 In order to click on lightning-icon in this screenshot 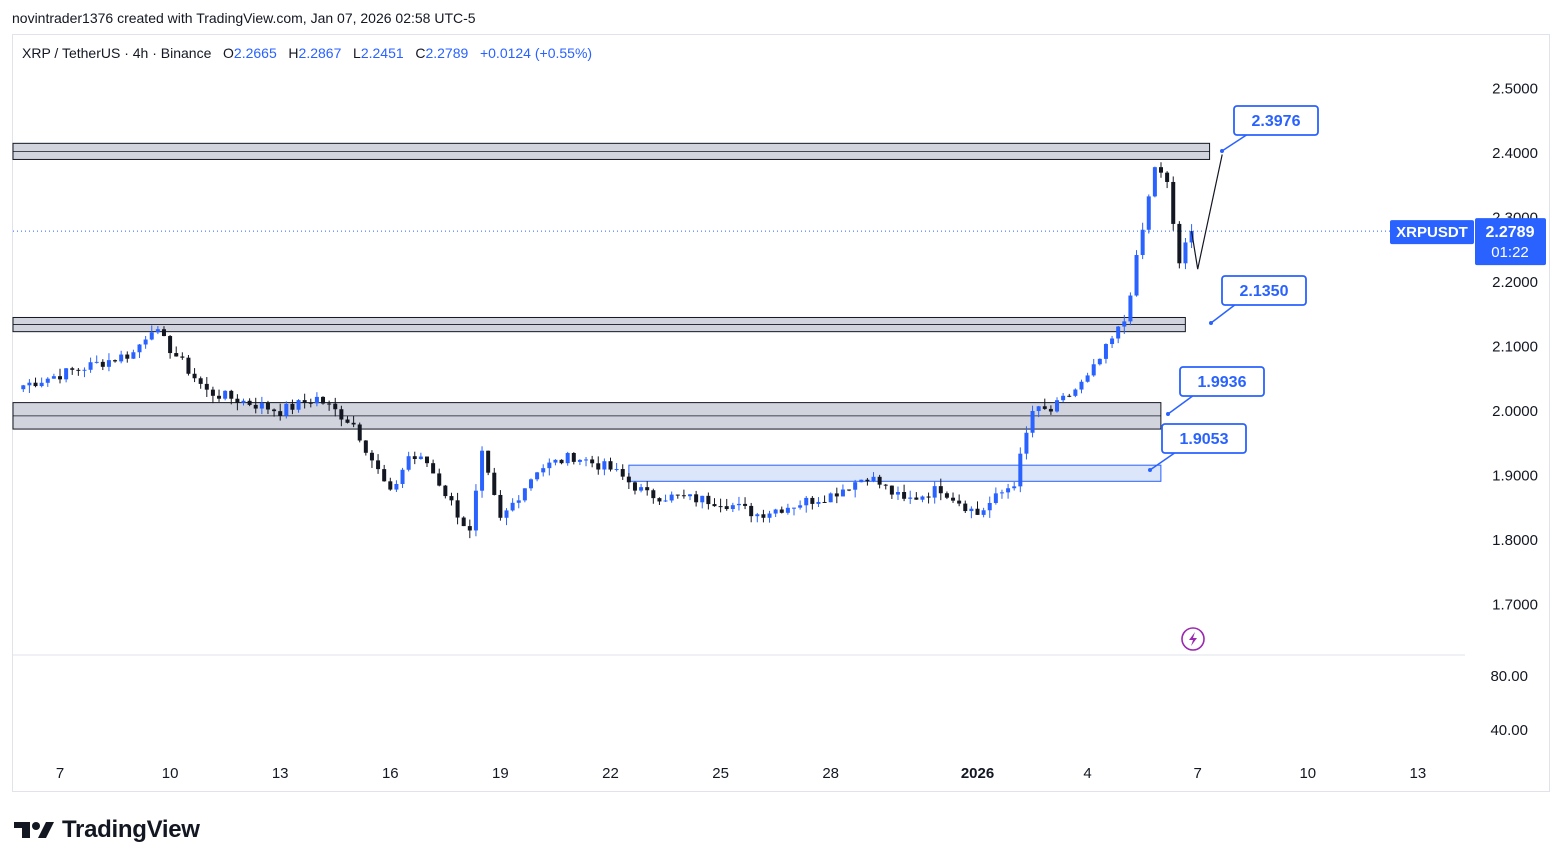, I will do `click(1193, 639)`.